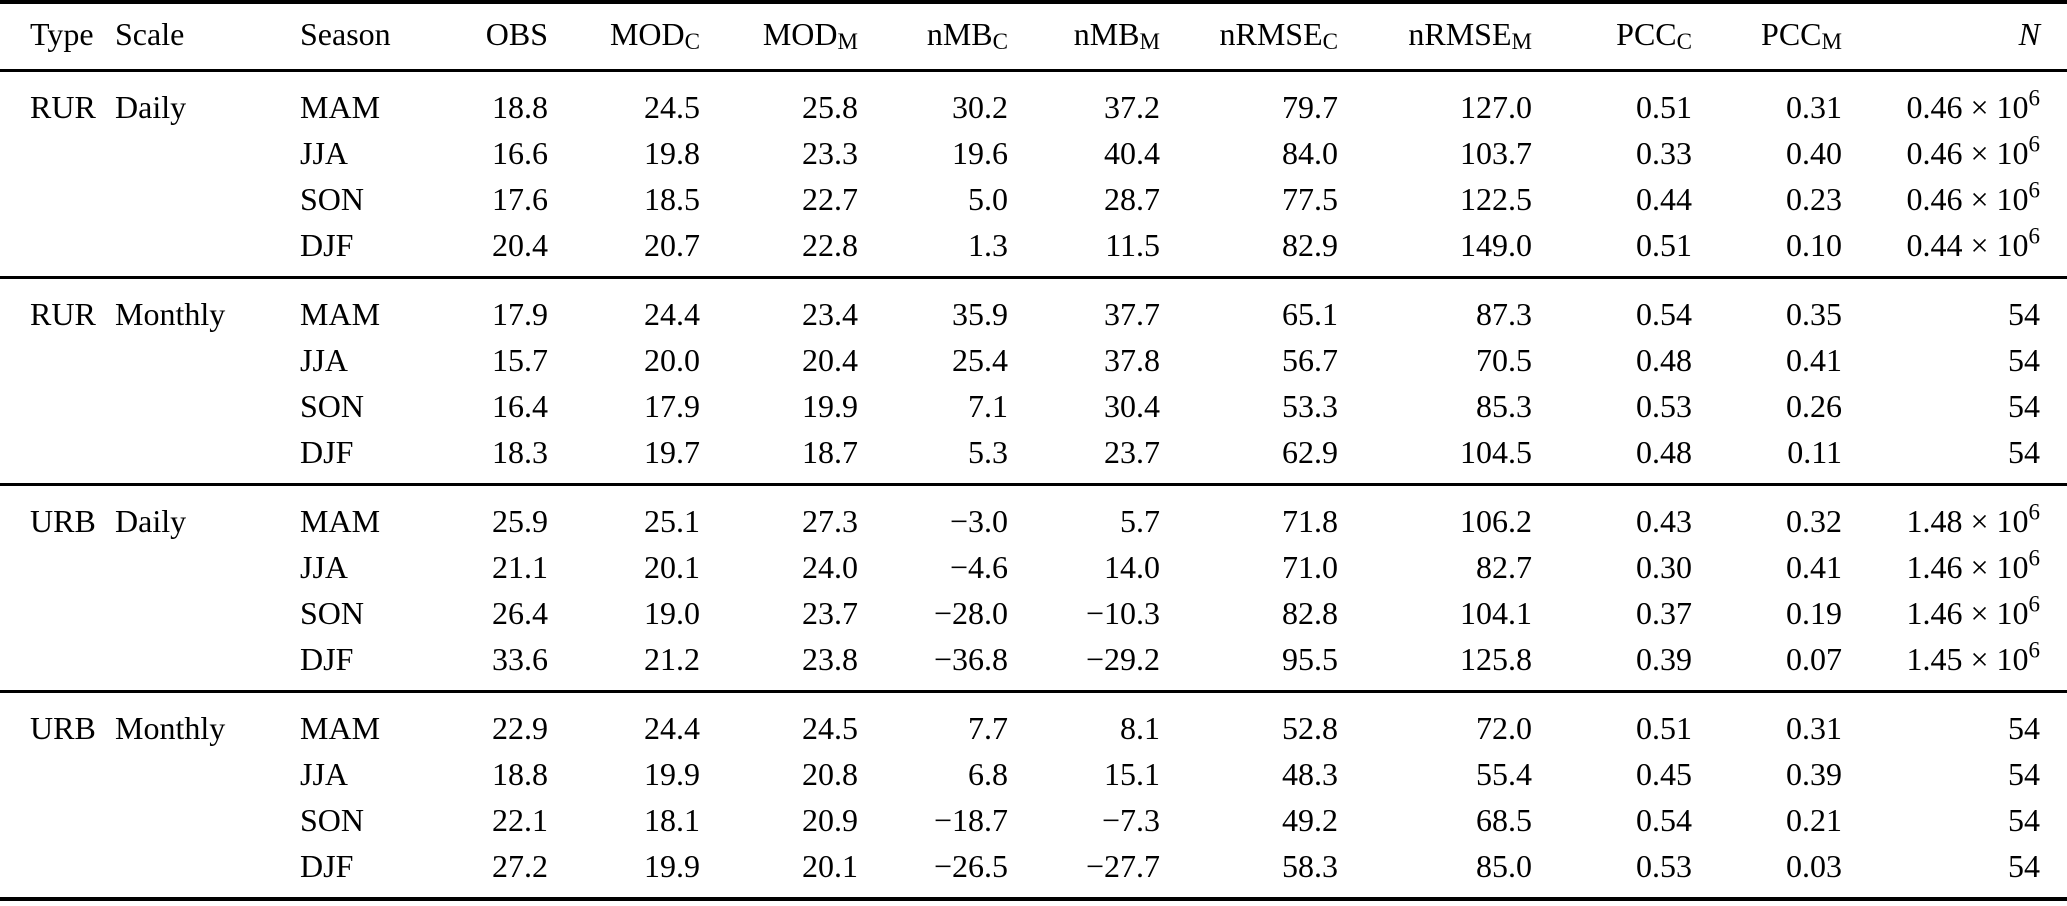 The height and width of the screenshot is (906, 2067). I want to click on cell-mod_m: 23.4, so click(830, 313).